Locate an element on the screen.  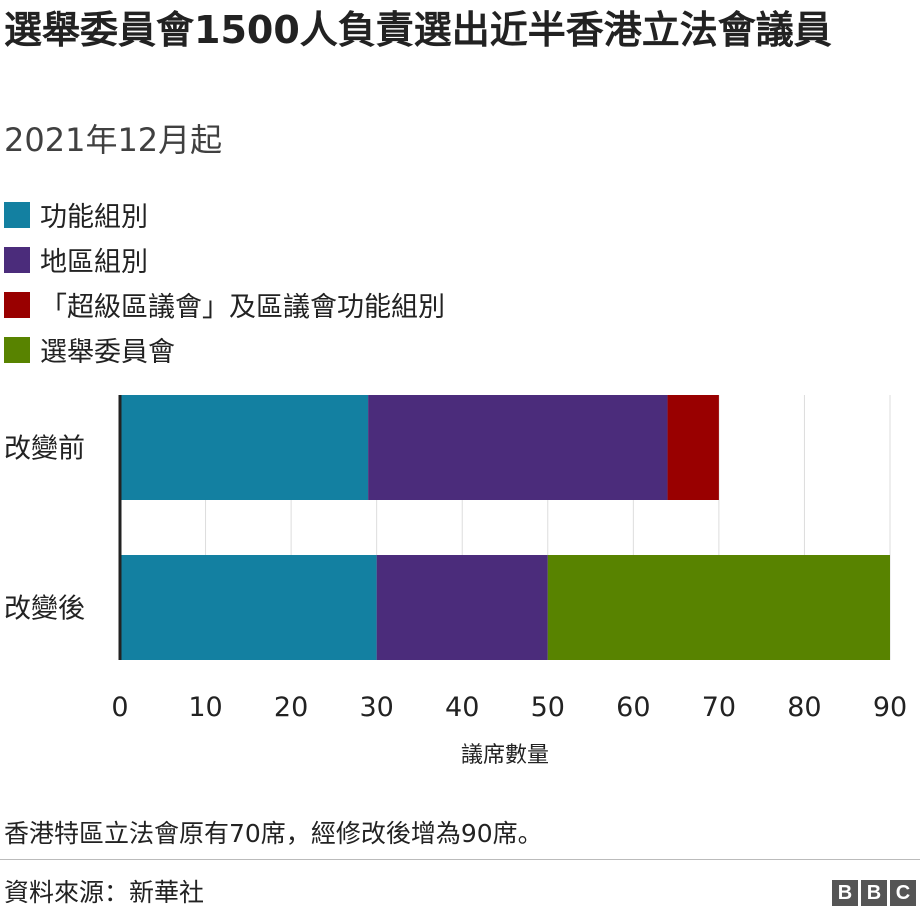
category-label: 改變前 is located at coordinates (44, 449).